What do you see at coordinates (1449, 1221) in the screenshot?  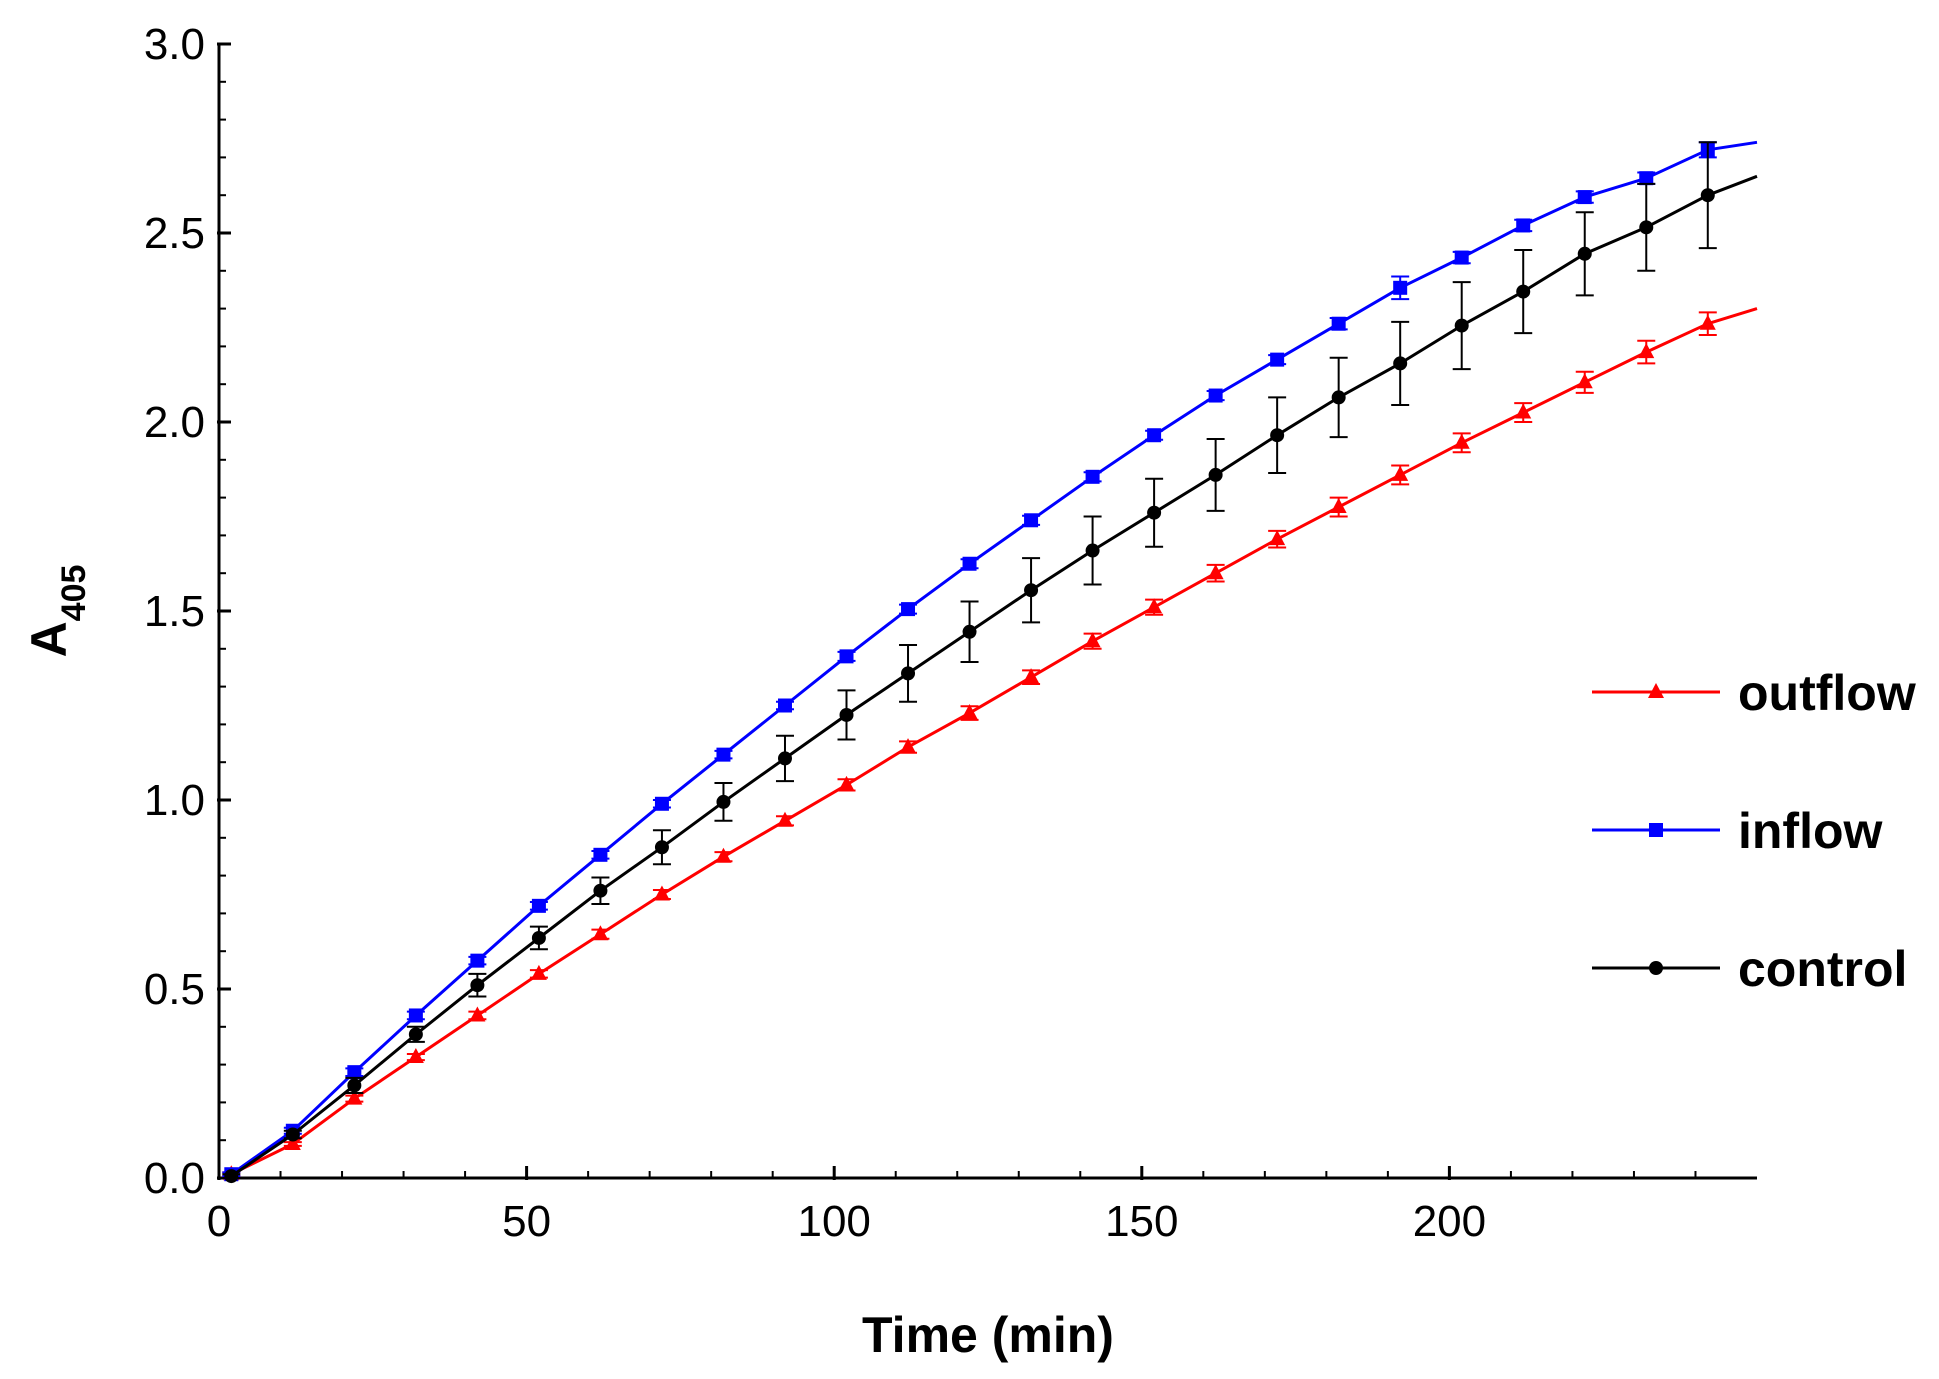 I see `x-tick-label: 200` at bounding box center [1449, 1221].